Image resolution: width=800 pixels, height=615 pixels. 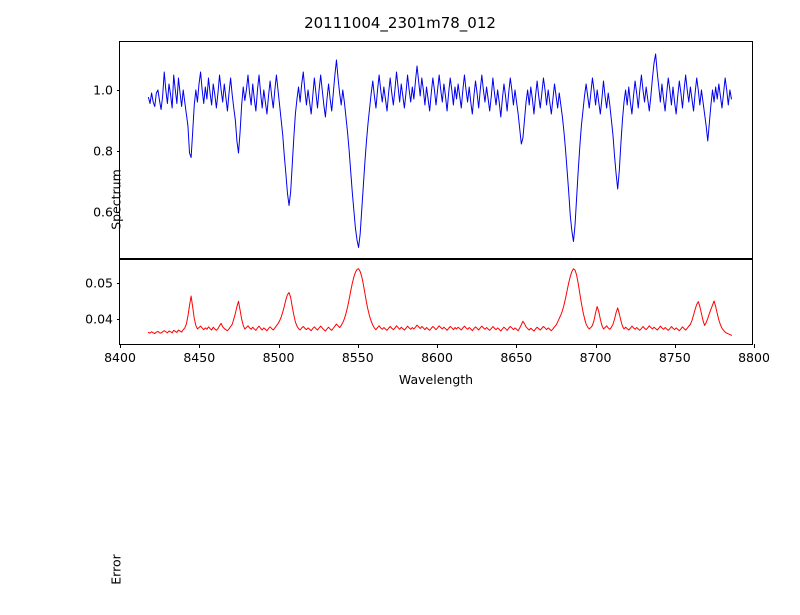 What do you see at coordinates (116, 569) in the screenshot?
I see `error-axis-label: Error` at bounding box center [116, 569].